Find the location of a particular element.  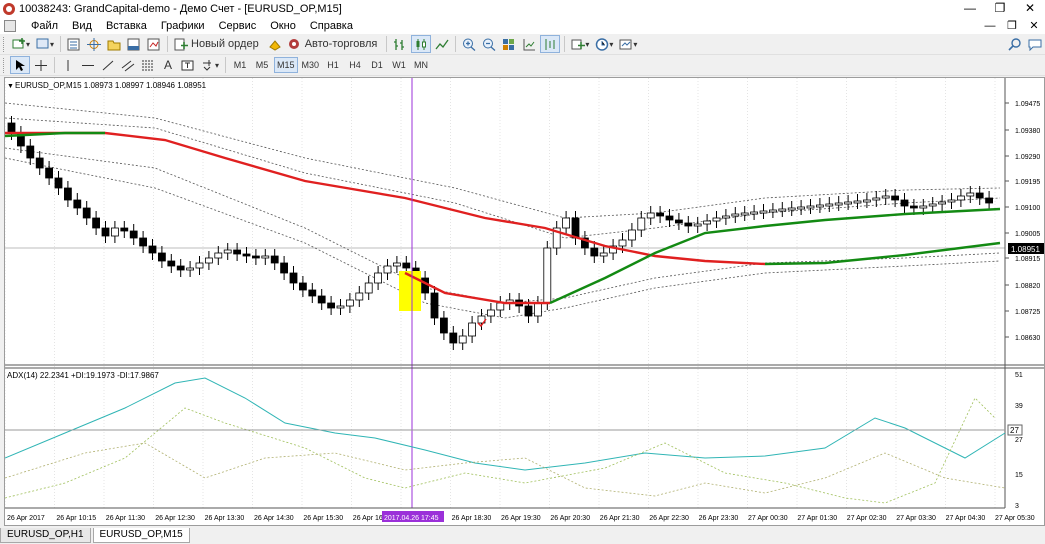

terminal-button is located at coordinates (134, 44).